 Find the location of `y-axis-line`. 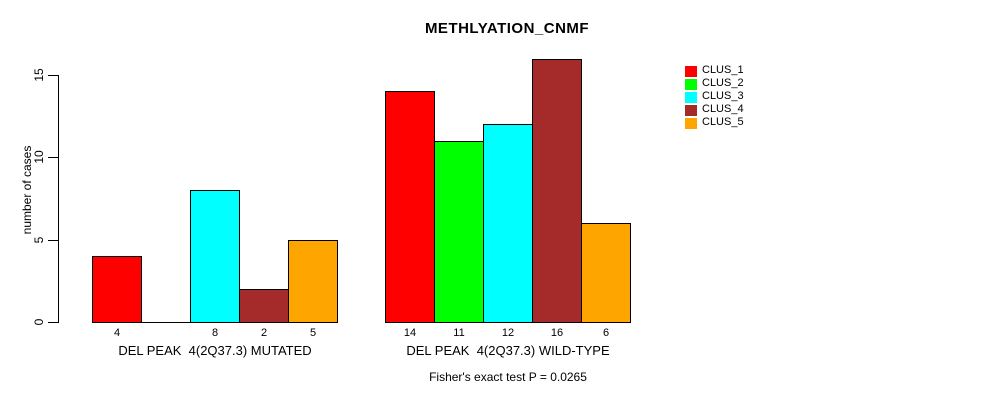

y-axis-line is located at coordinates (58, 199).